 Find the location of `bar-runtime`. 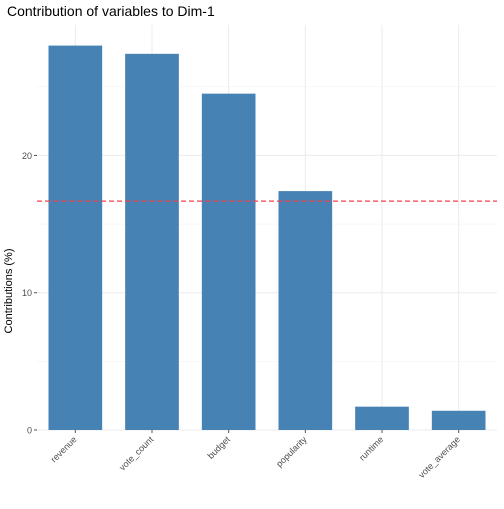

bar-runtime is located at coordinates (382, 418).